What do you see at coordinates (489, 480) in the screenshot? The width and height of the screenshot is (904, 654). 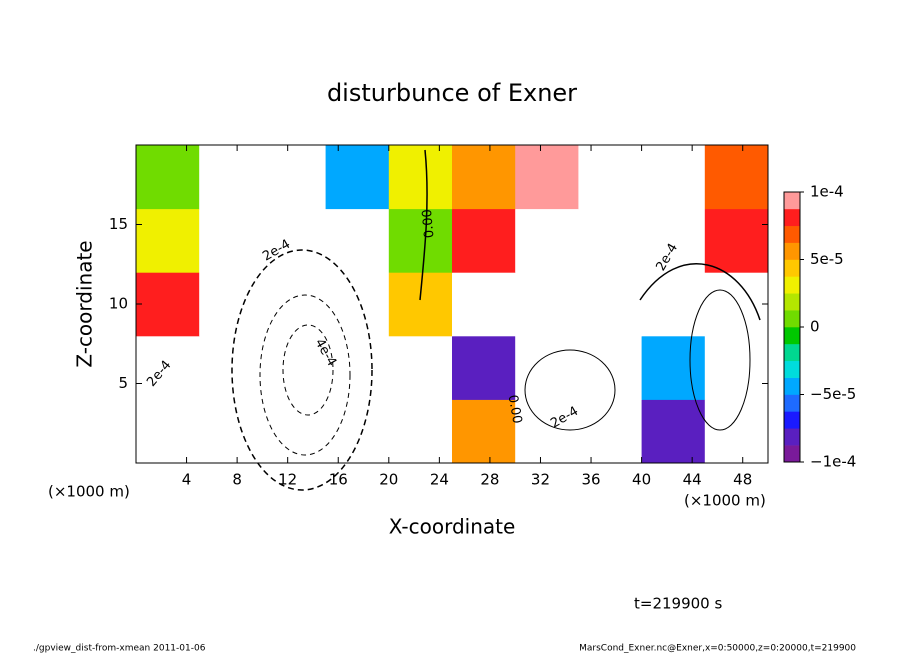 I see `x-tick-label: 28` at bounding box center [489, 480].